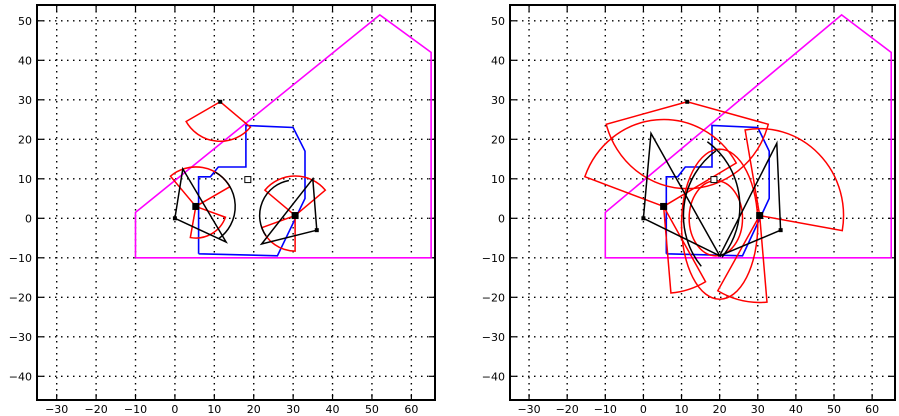 The image size is (899, 416). I want to click on coverage-ellipse, so click(719, 224).